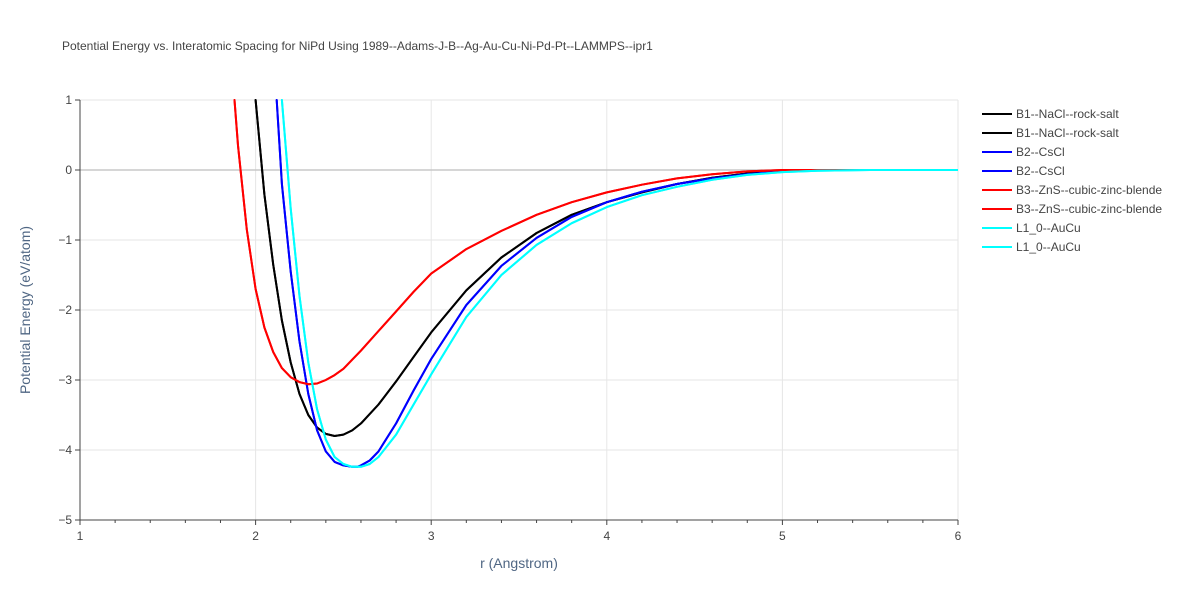 This screenshot has height=600, width=1200. Describe the element at coordinates (431, 536) in the screenshot. I see `x-tick-label: 3` at that location.